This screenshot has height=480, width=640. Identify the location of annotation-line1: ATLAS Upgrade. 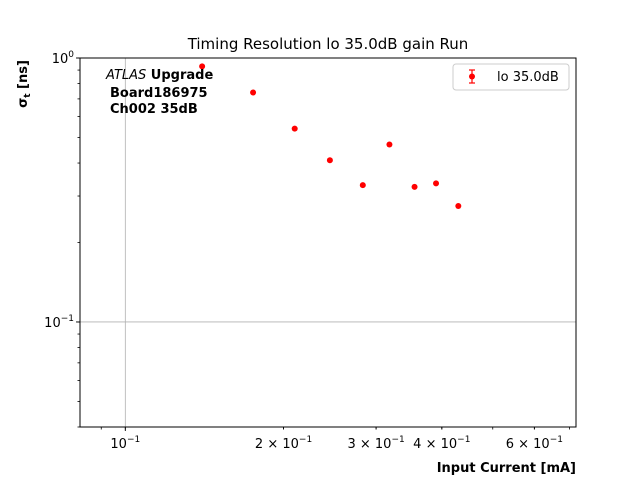
(159, 75).